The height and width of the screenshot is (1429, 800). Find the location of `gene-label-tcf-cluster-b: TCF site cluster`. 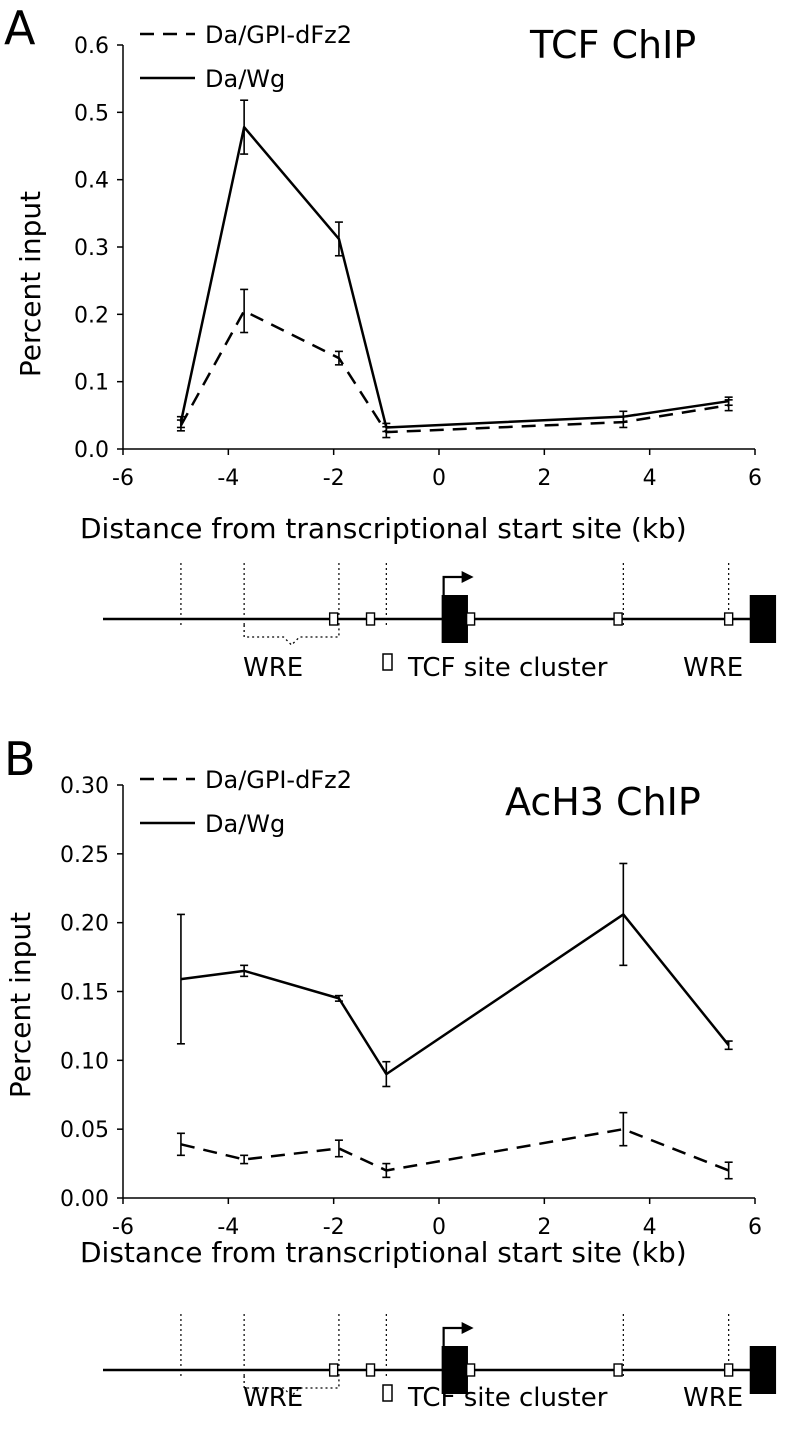

gene-label-tcf-cluster-b: TCF site cluster is located at coordinates (507, 1398).